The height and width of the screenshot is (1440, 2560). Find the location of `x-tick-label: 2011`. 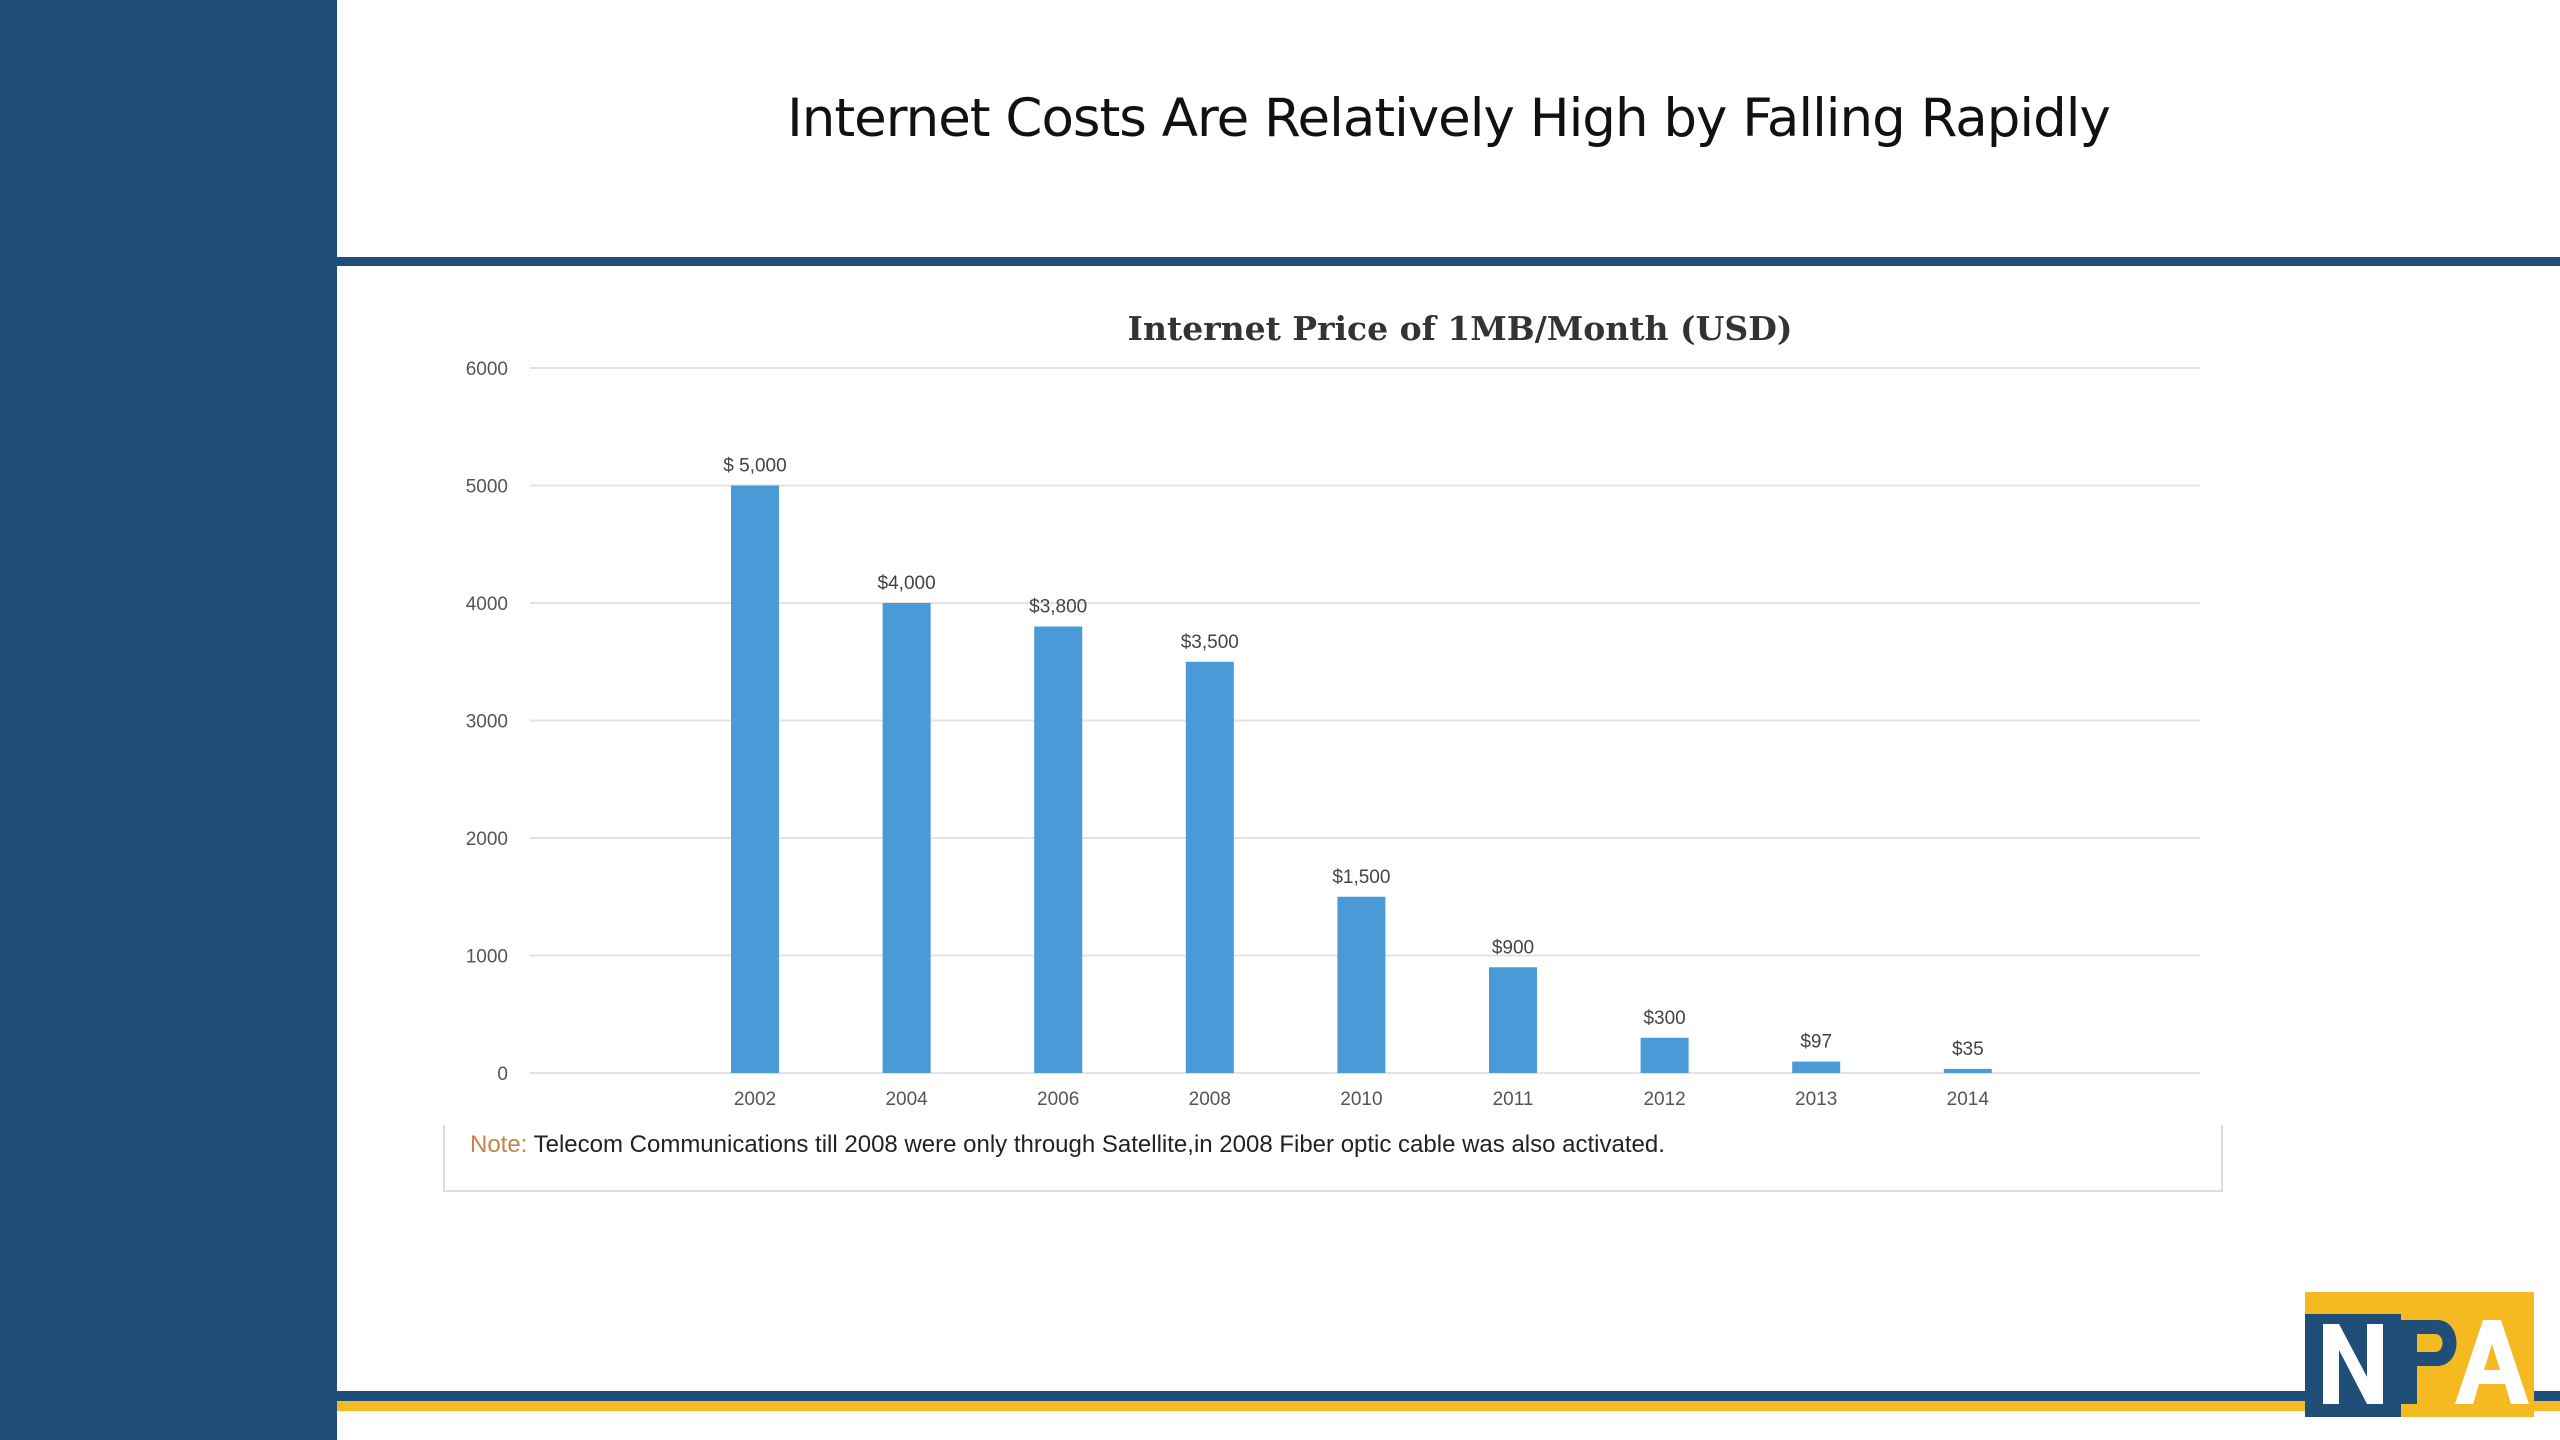

x-tick-label: 2011 is located at coordinates (1513, 1099).